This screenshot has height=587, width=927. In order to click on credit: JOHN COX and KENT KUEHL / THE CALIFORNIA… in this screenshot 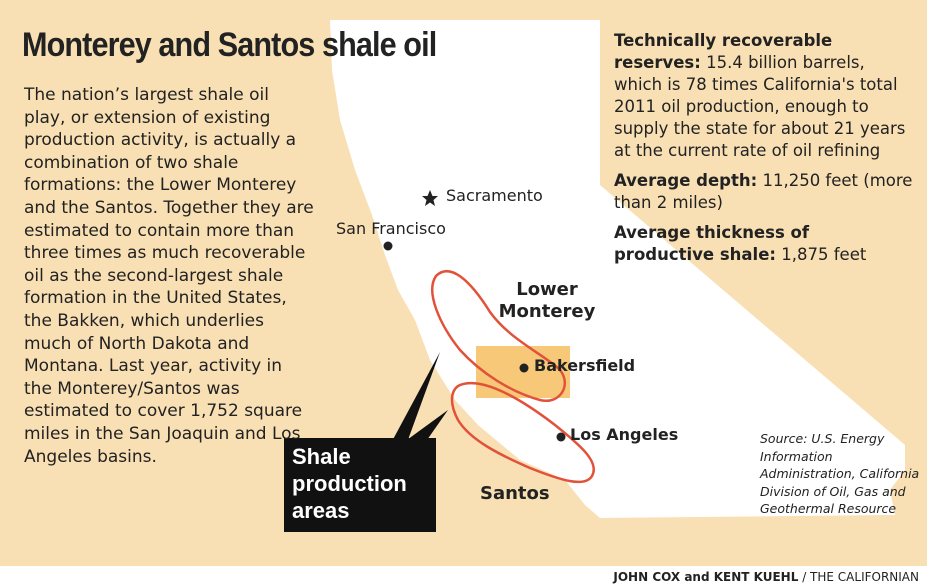, I will do `click(766, 577)`.